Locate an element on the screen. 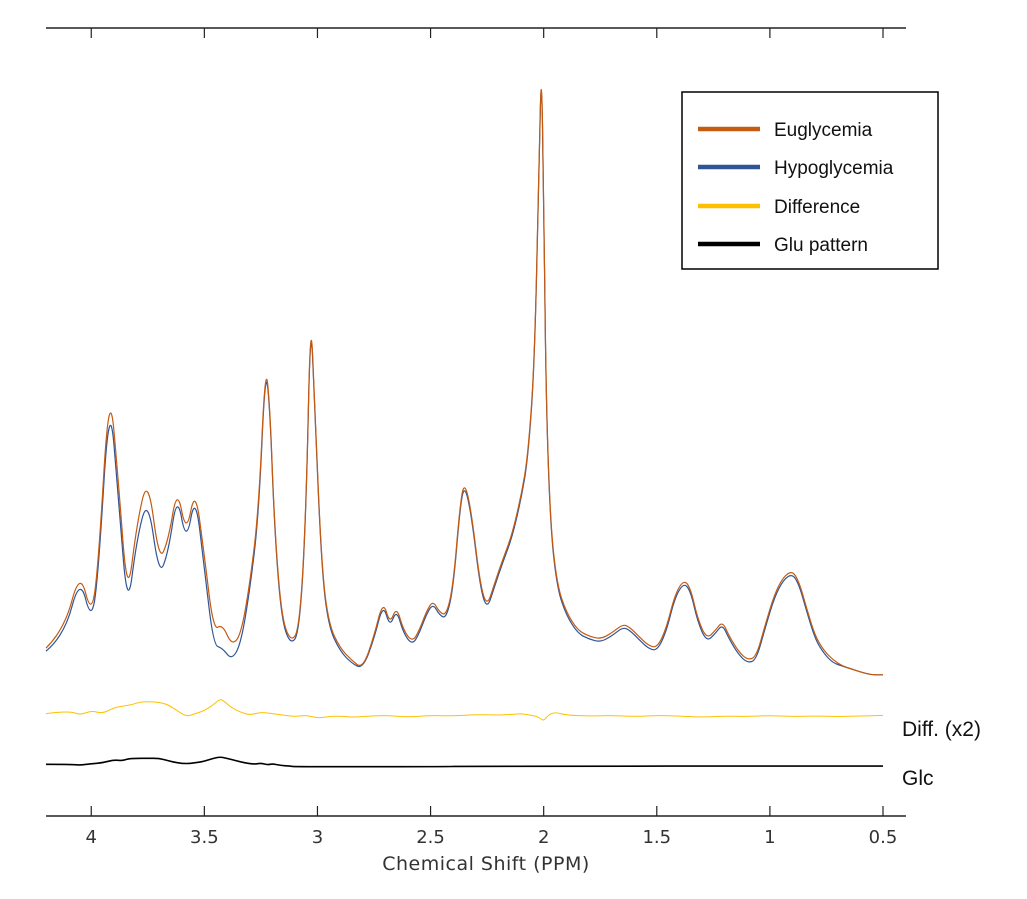 The width and height of the screenshot is (1027, 899). legend-label-difference: Difference is located at coordinates (817, 207).